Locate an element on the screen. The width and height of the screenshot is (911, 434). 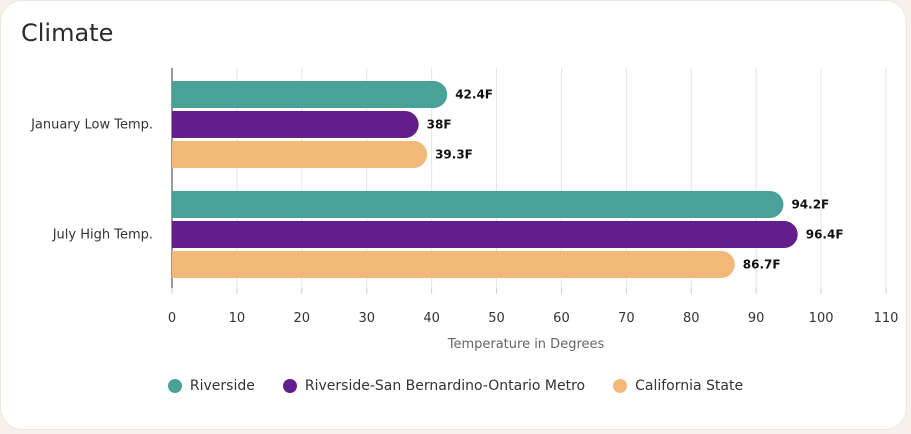
legend-item: Riverside is located at coordinates (211, 386).